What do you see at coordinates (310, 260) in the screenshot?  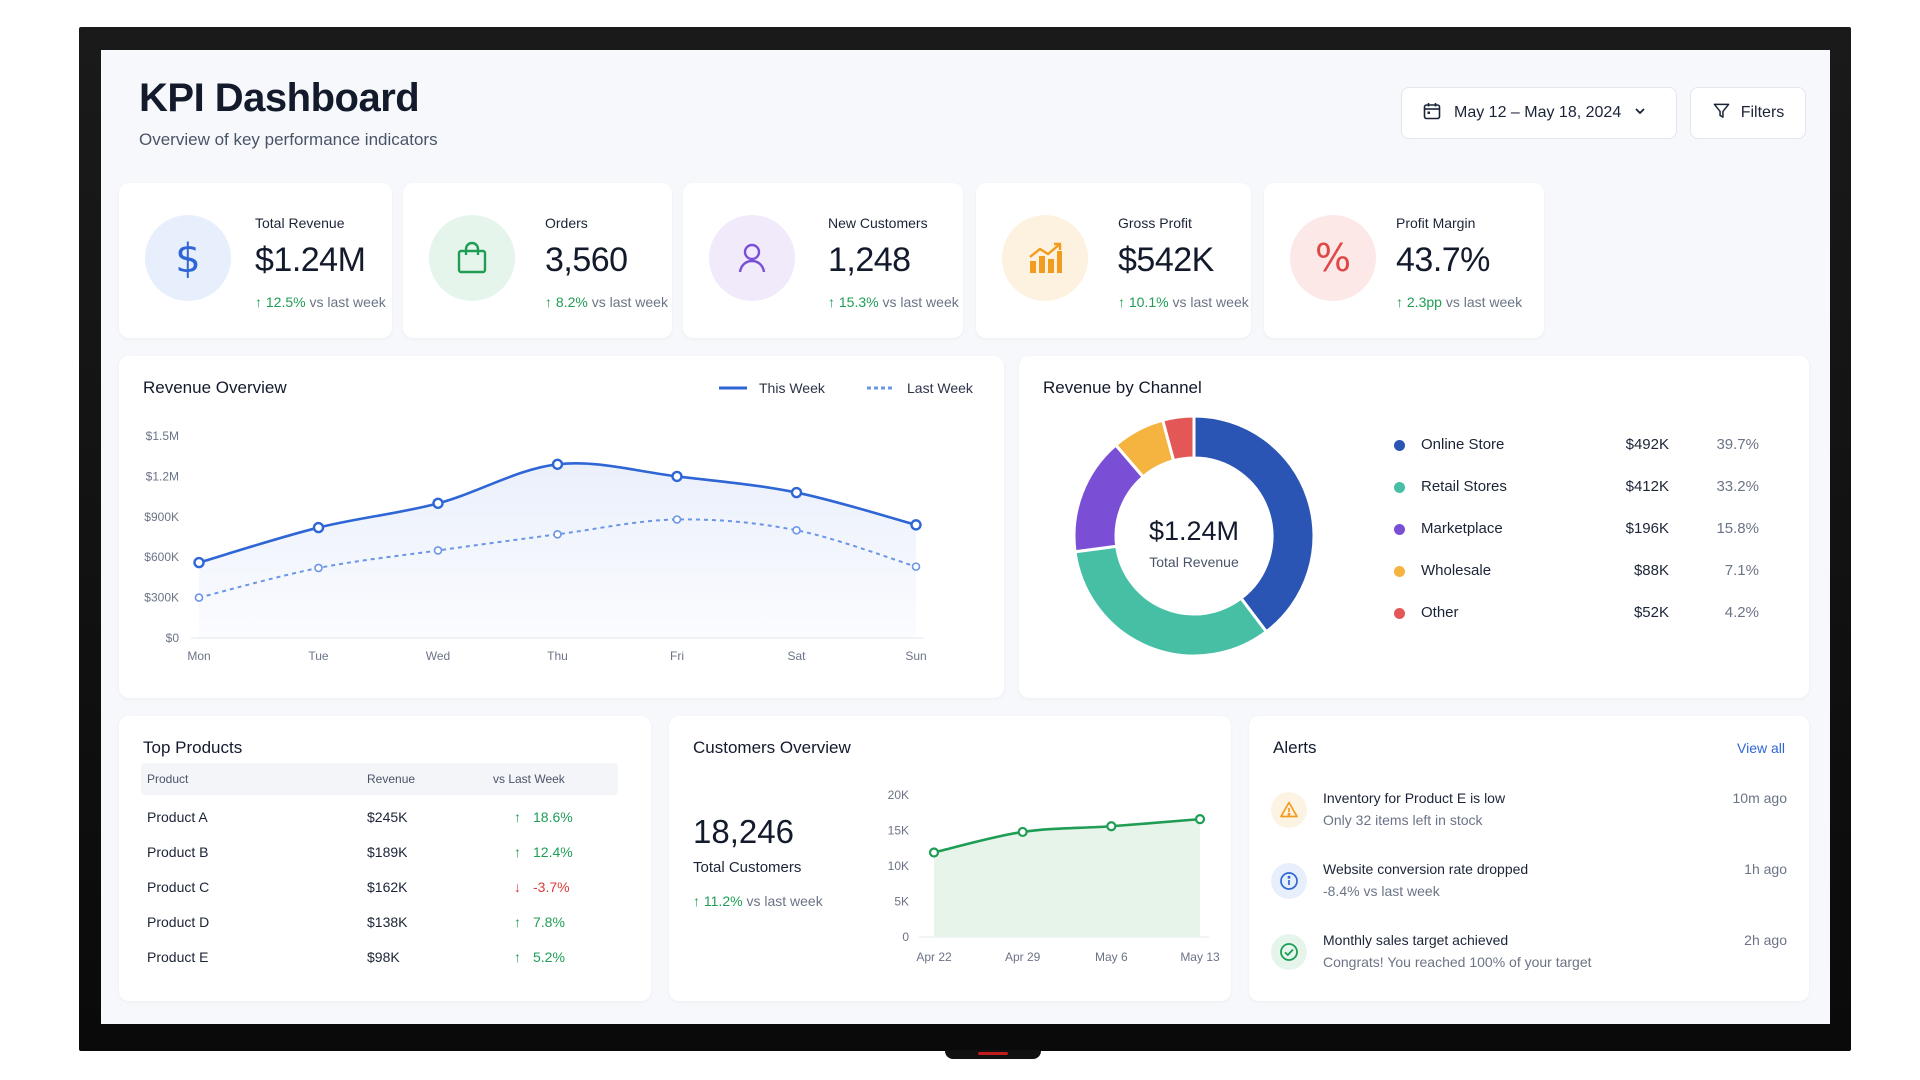 I see `kpi-value: $1.24M` at bounding box center [310, 260].